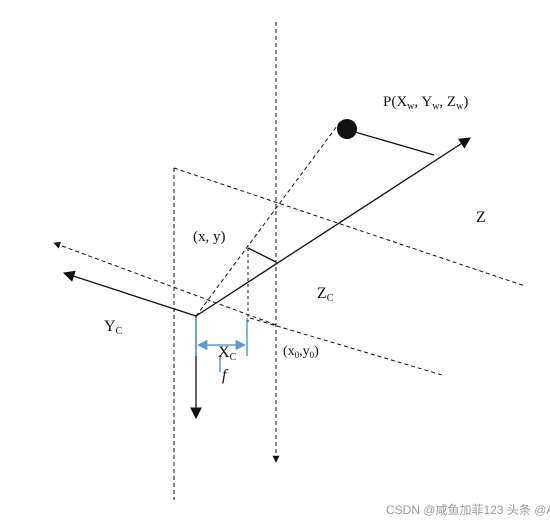 Image resolution: width=550 pixels, height=526 pixels. I want to click on image-point-connector, so click(262, 255).